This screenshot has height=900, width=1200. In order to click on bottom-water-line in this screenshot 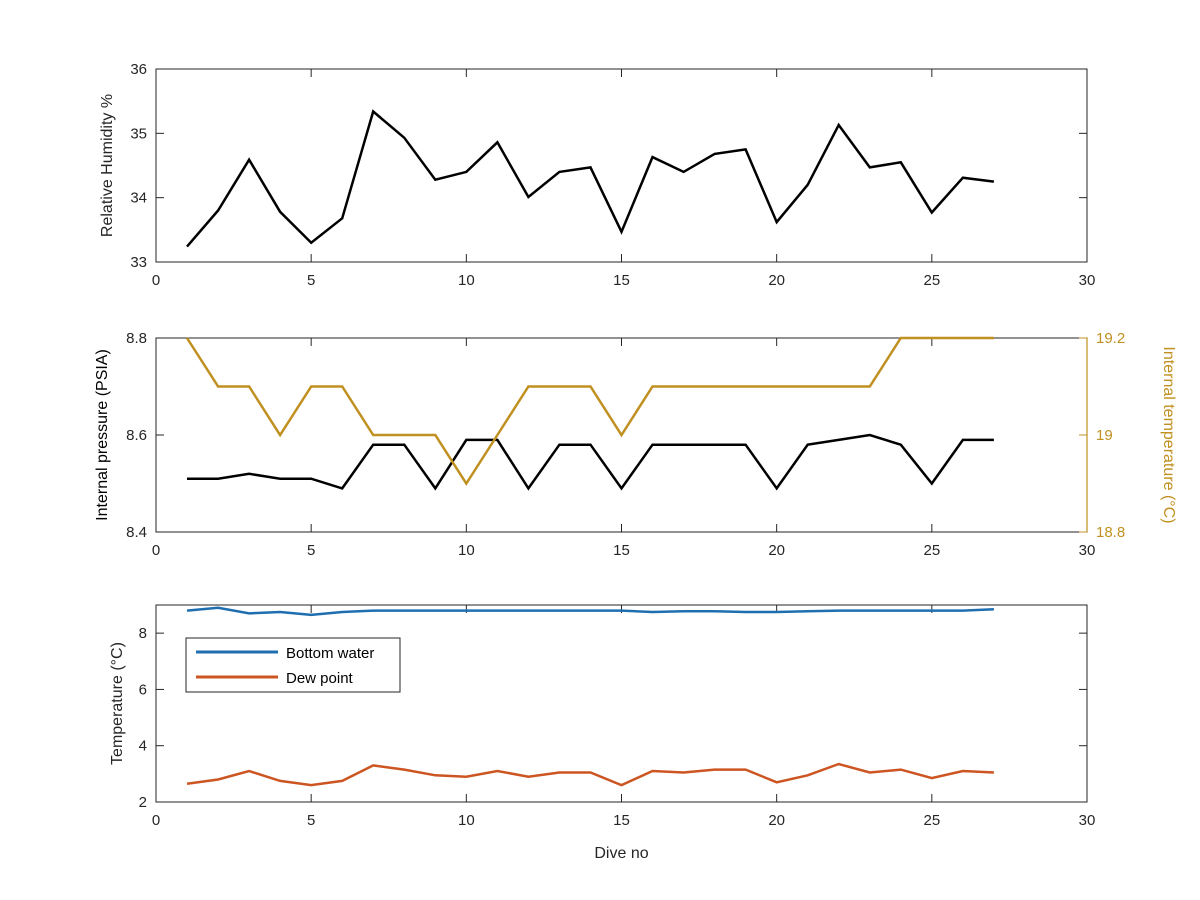, I will do `click(590, 611)`.